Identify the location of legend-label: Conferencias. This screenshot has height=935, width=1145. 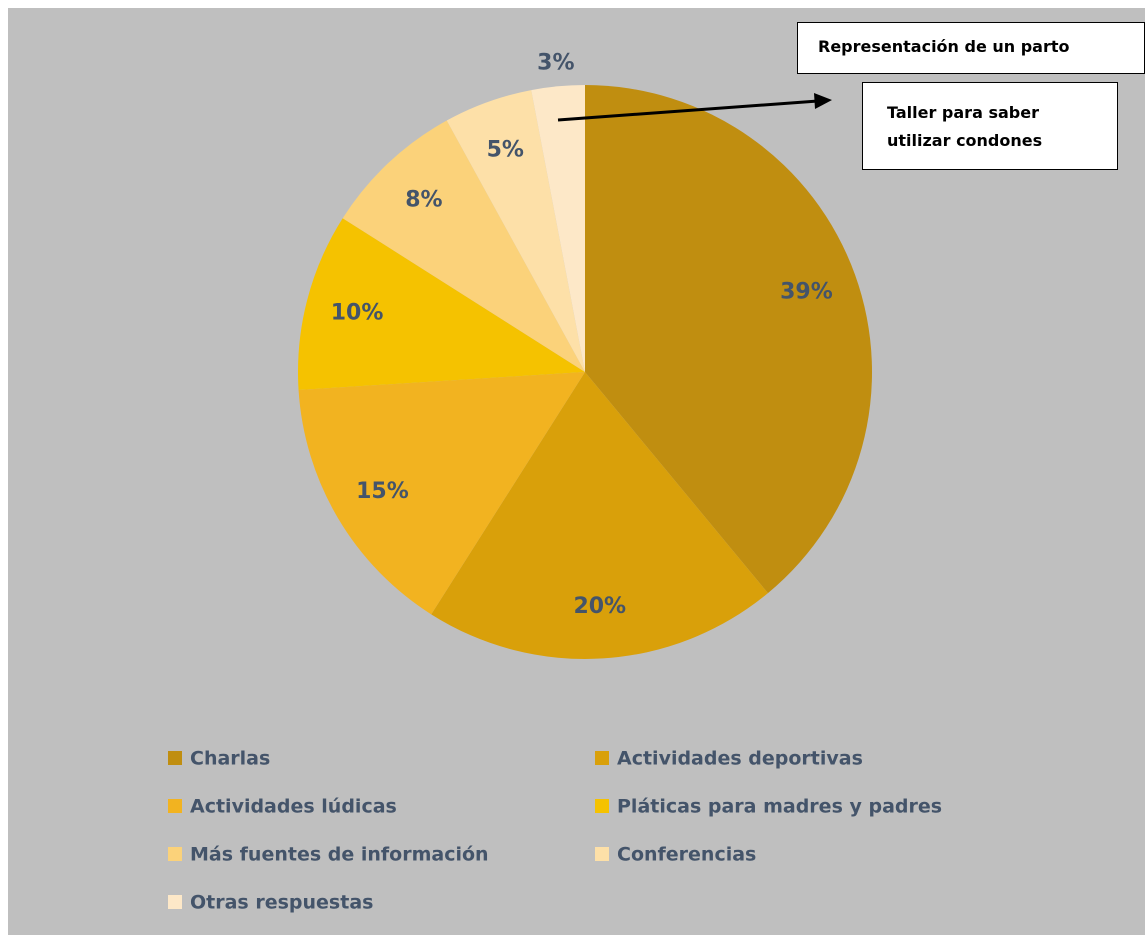
(686, 855).